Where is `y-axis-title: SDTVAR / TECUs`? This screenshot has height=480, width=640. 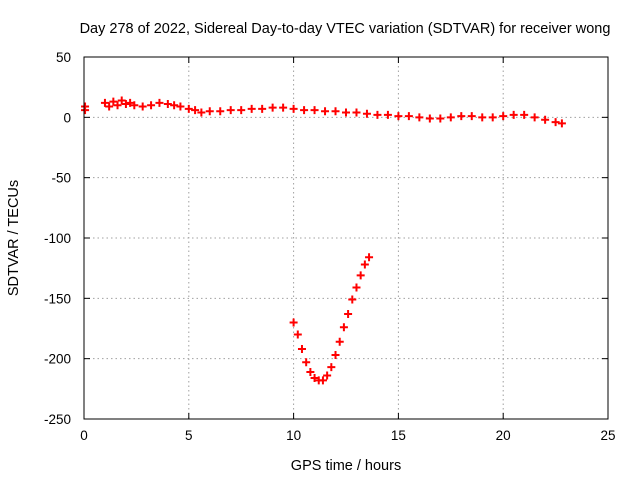 y-axis-title: SDTVAR / TECUs is located at coordinates (14, 238).